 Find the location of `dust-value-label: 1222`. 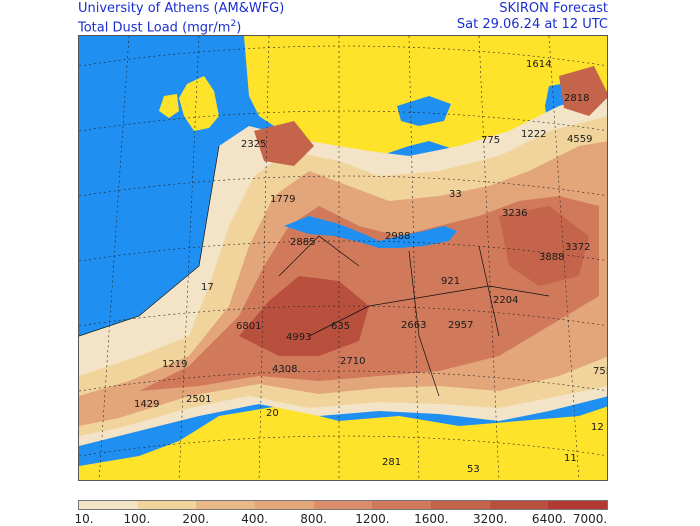

dust-value-label: 1222 is located at coordinates (534, 134).